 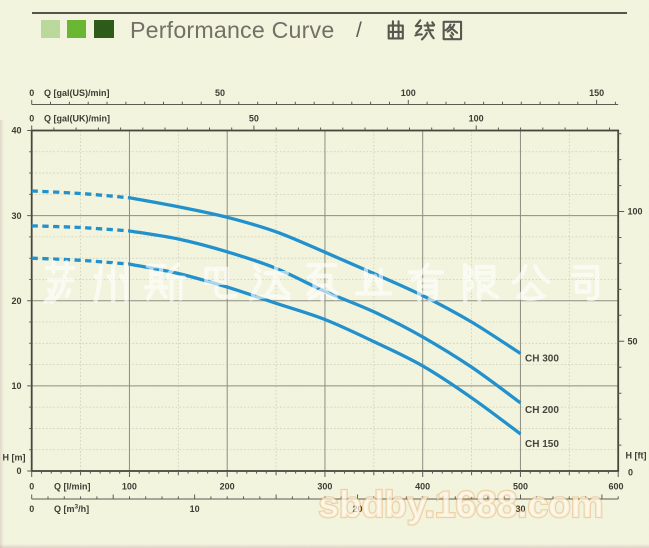 I want to click on svg-text: 150, so click(x=596, y=93).